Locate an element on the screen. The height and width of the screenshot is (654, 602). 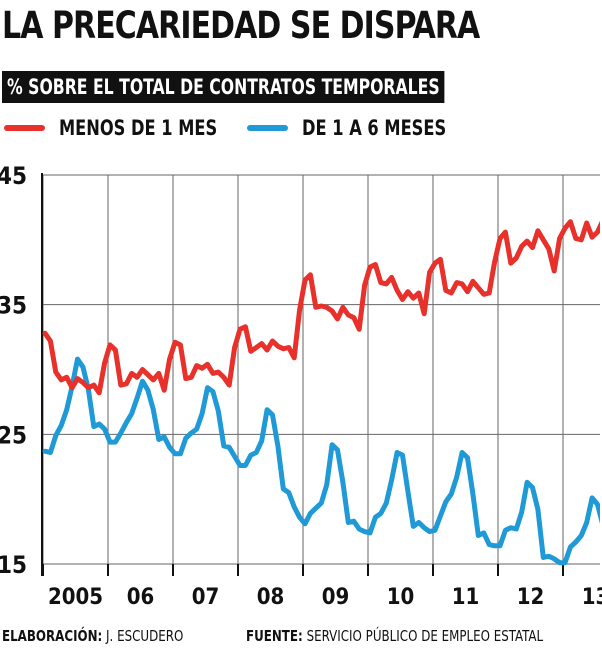
x-tick-label-12: 12 is located at coordinates (531, 597).